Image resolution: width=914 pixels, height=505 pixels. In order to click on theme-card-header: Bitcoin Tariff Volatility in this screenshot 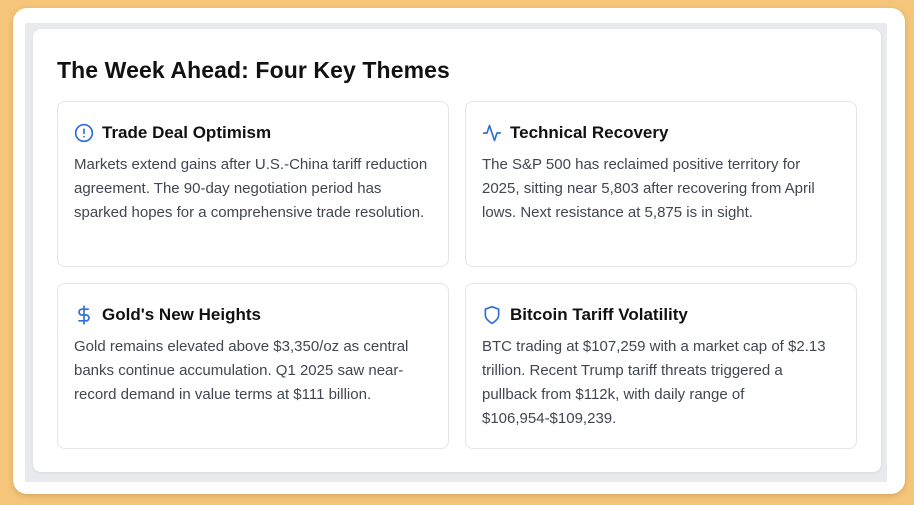, I will do `click(661, 315)`.